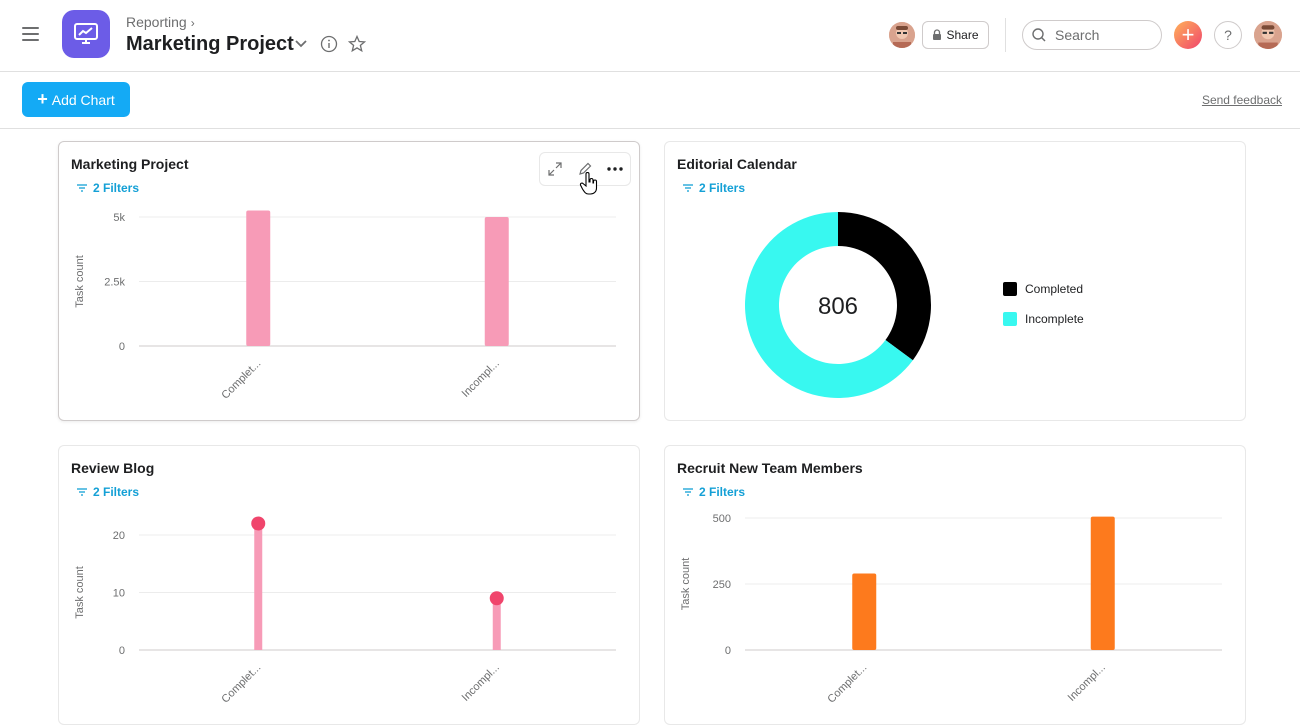 This screenshot has width=1300, height=728. What do you see at coordinates (113, 468) in the screenshot?
I see `card-title: Review Blog` at bounding box center [113, 468].